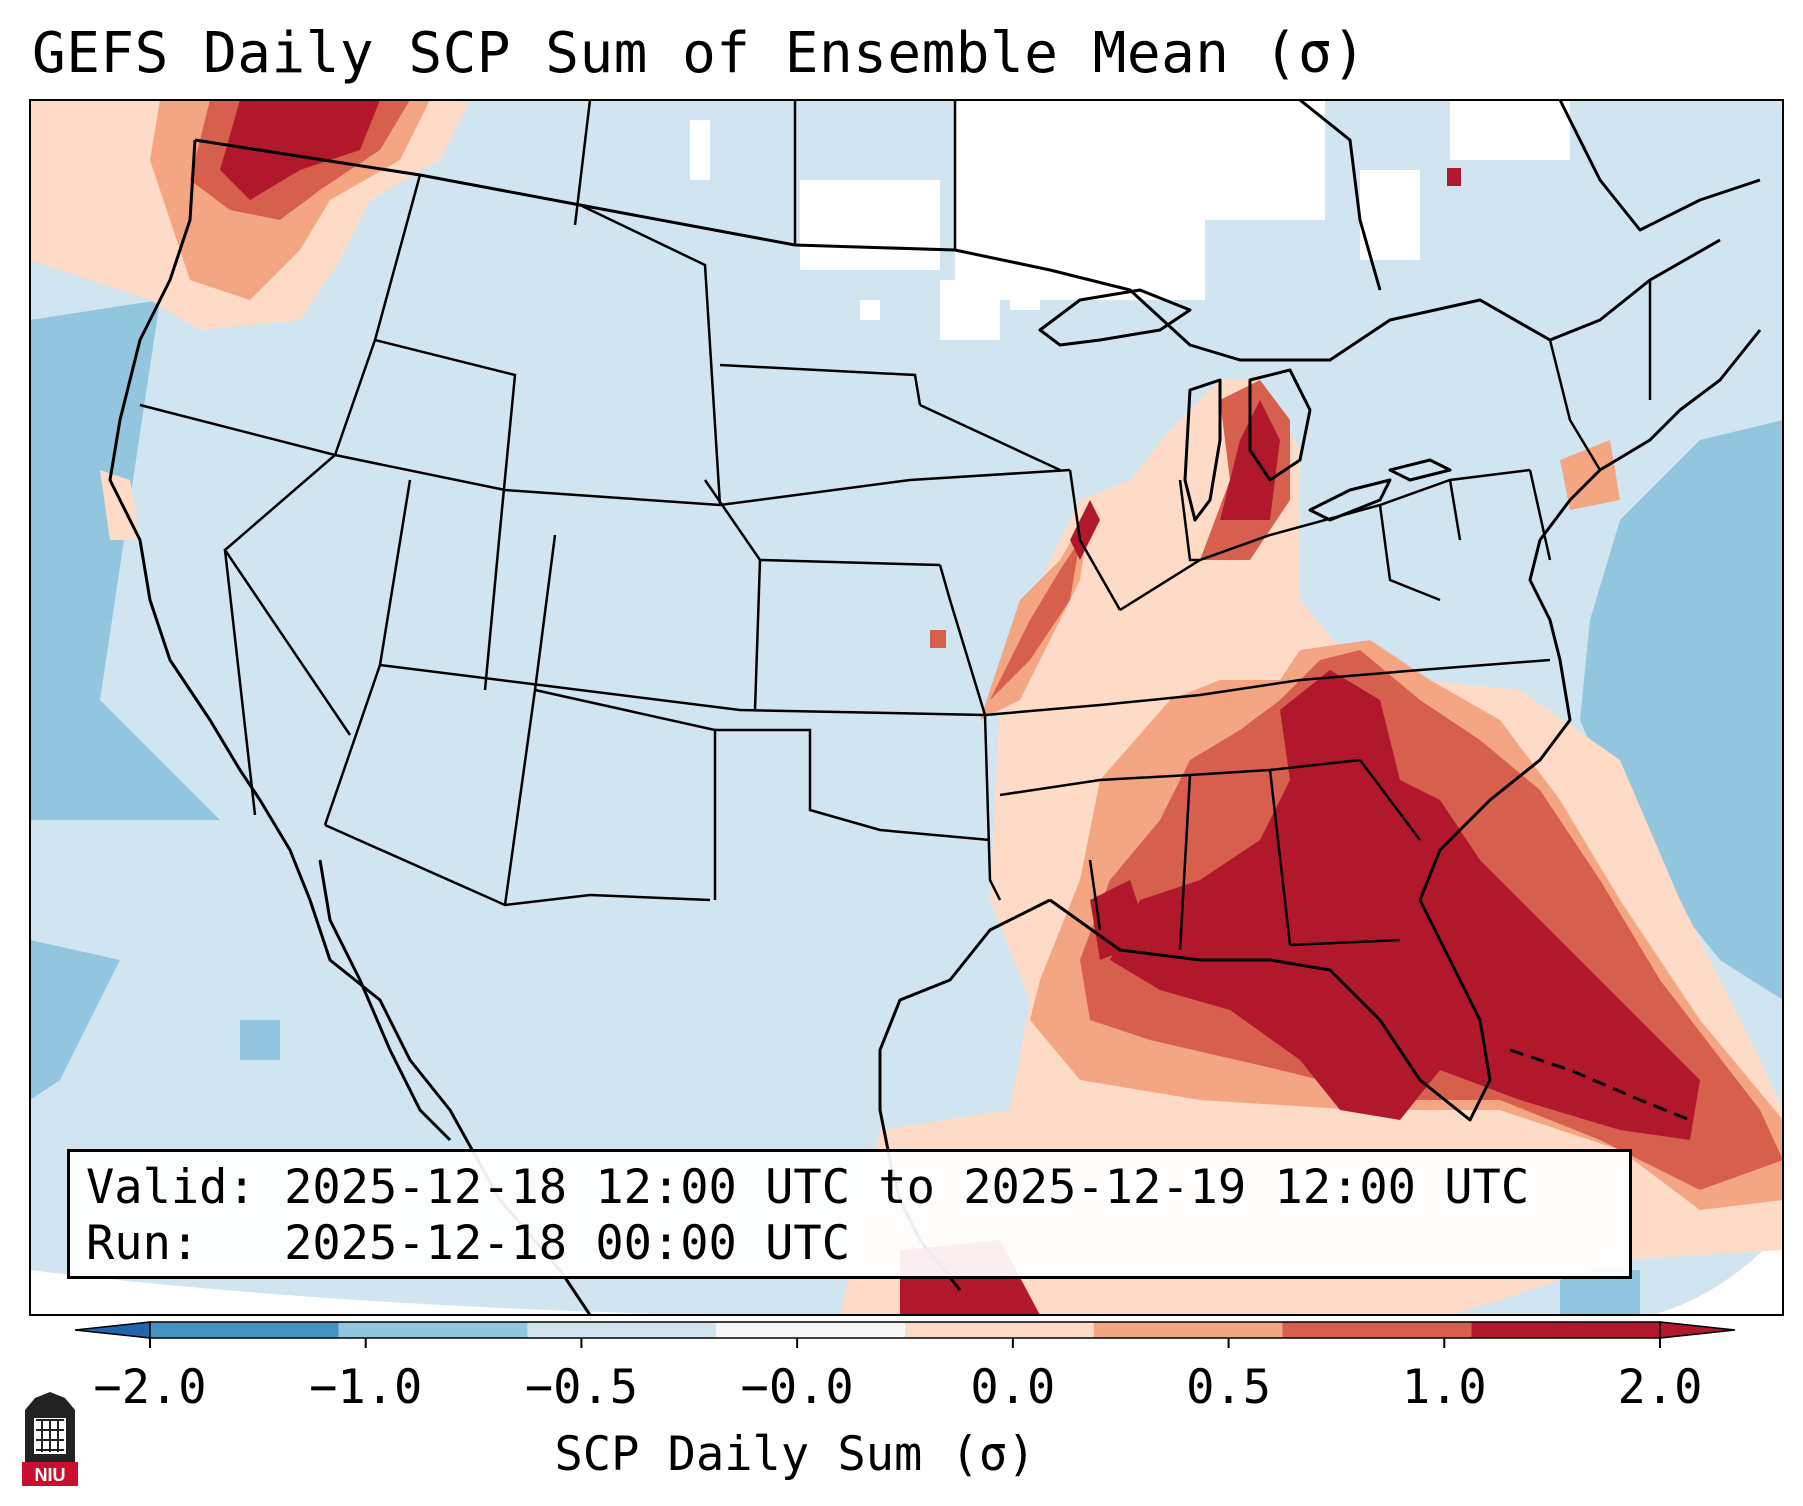  Describe the element at coordinates (1229, 1387) in the screenshot. I see `colorbar-tick-label: 0.5` at that location.